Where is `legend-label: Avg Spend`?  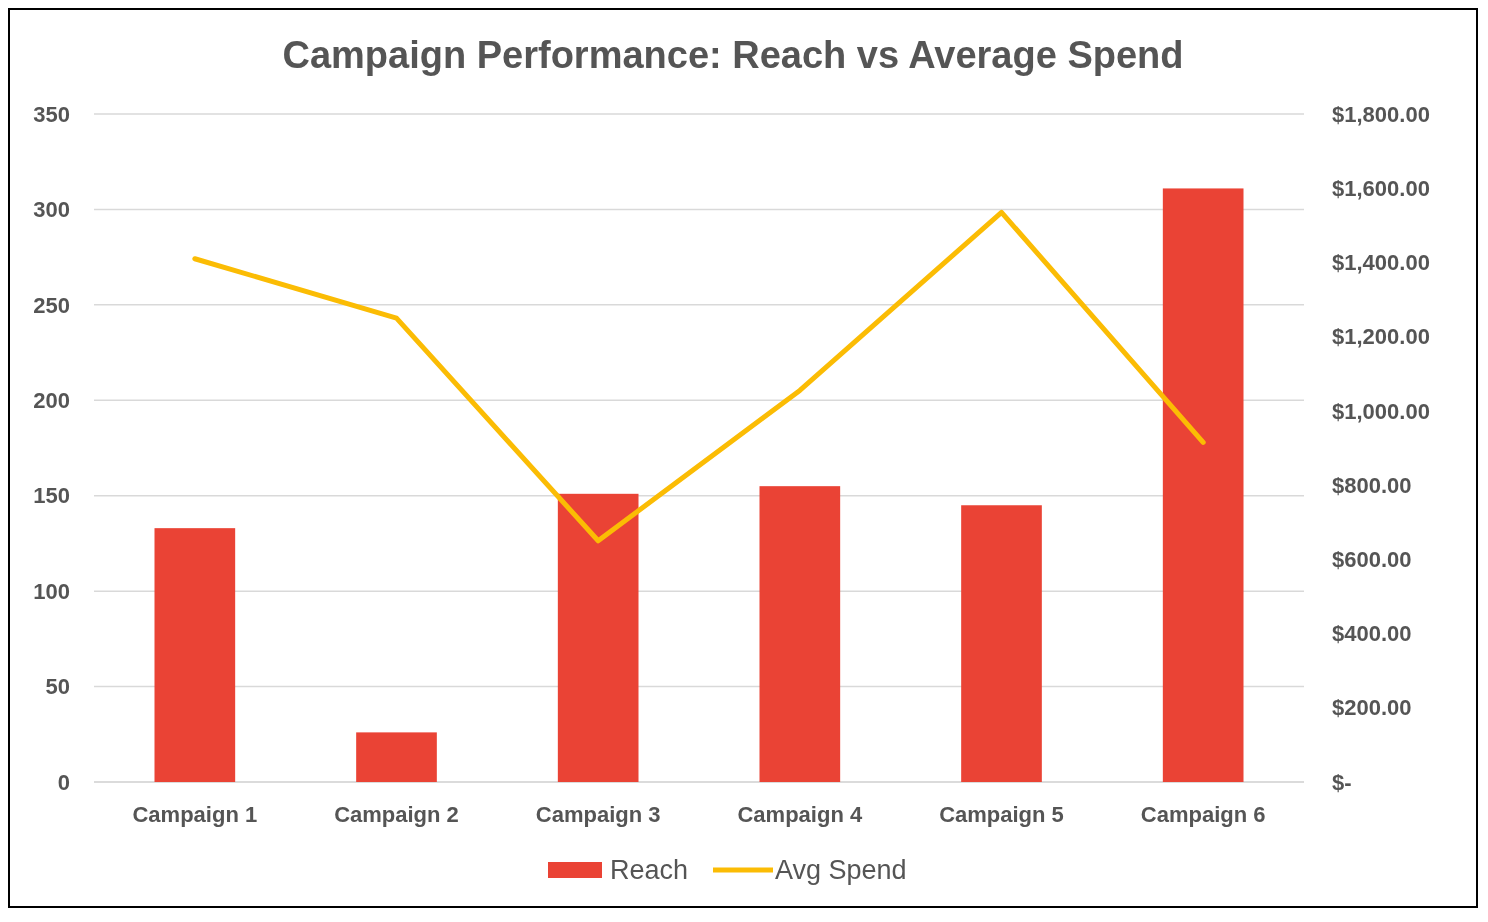
legend-label: Avg Spend is located at coordinates (841, 870).